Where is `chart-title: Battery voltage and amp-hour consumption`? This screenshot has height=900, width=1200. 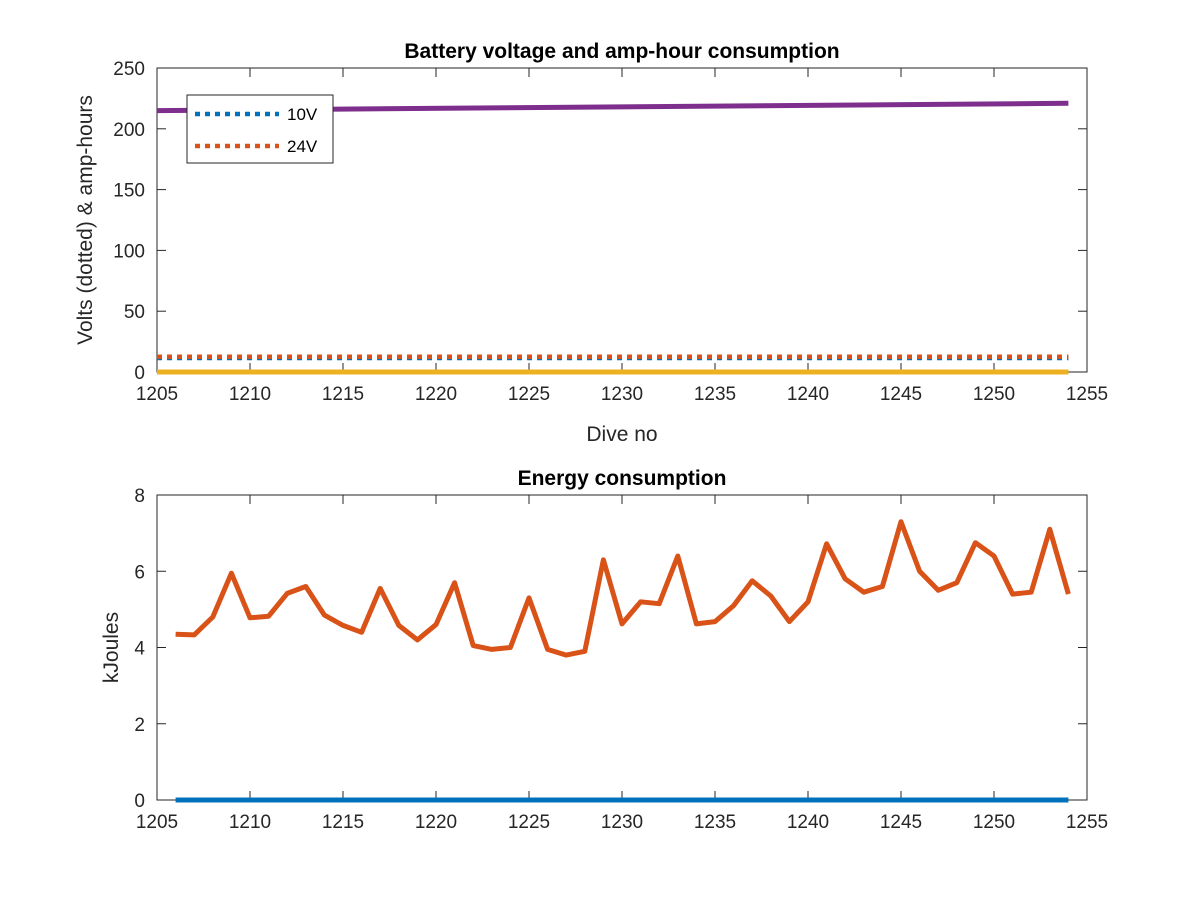
chart-title: Battery voltage and amp-hour consumption is located at coordinates (621, 51).